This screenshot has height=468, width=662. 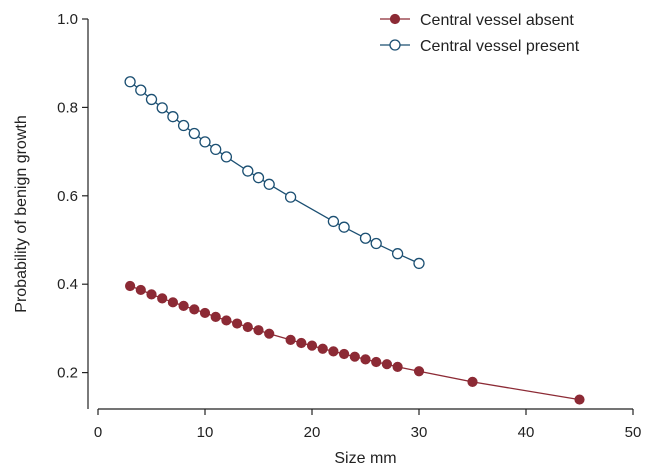 I want to click on legend-item: Central vessel present, so click(x=480, y=46).